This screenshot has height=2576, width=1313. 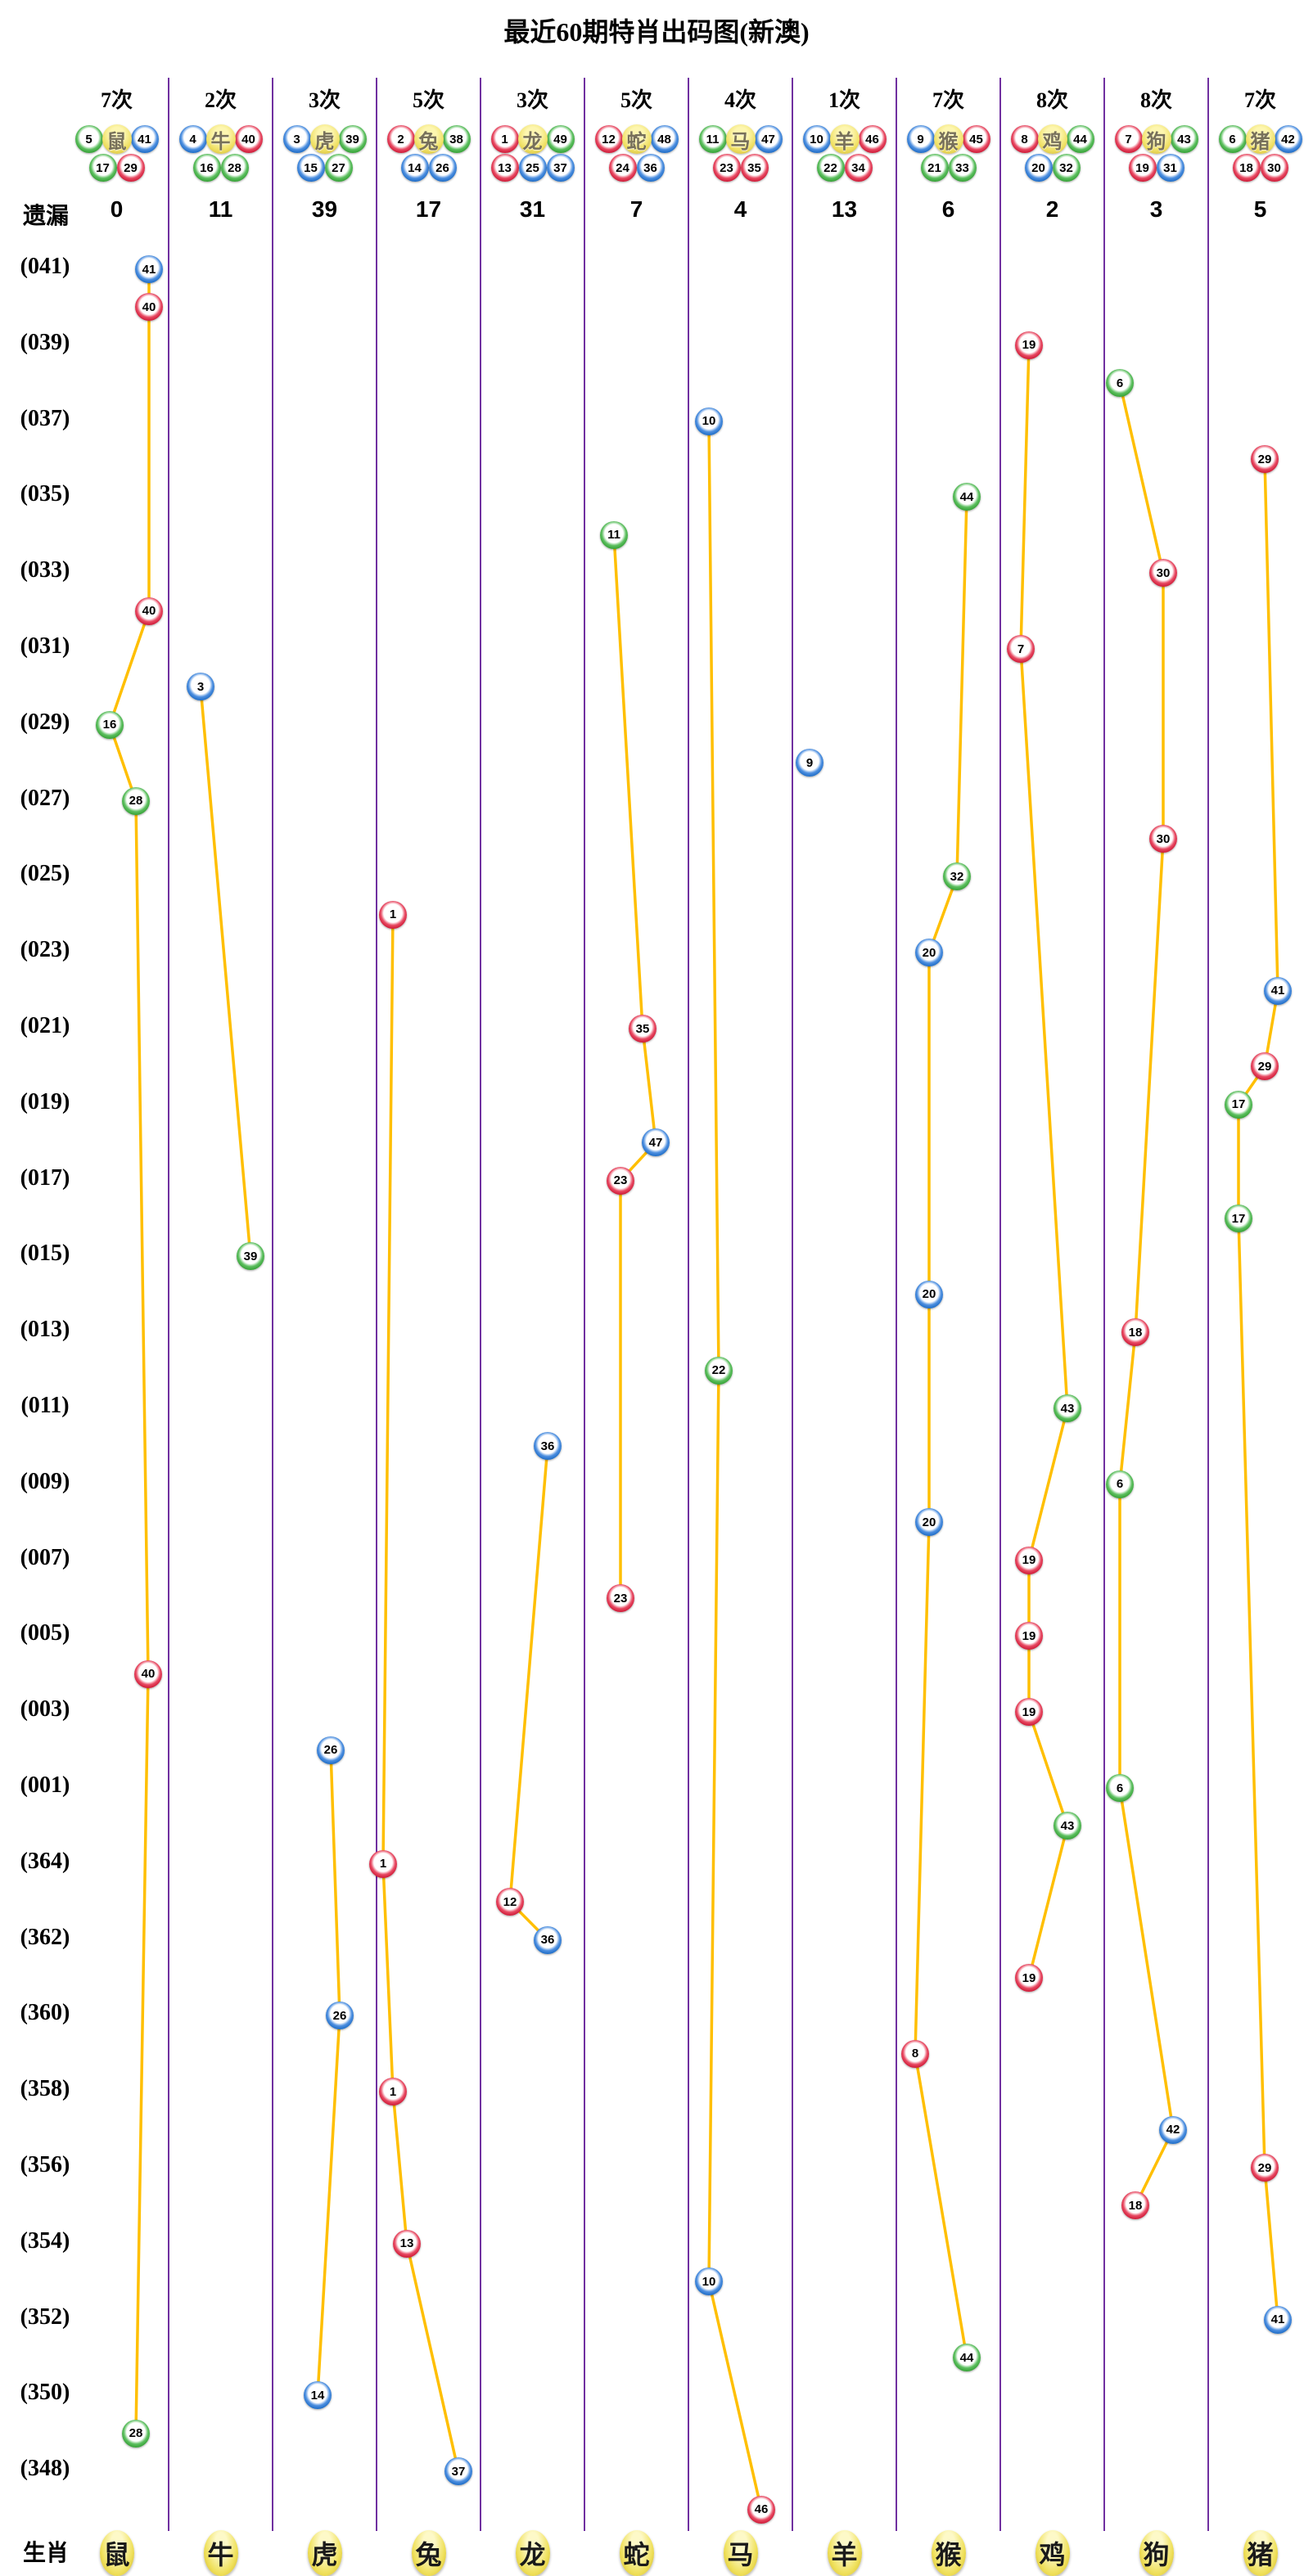 What do you see at coordinates (45, 2240) in the screenshot?
I see `period-row-label: (354)` at bounding box center [45, 2240].